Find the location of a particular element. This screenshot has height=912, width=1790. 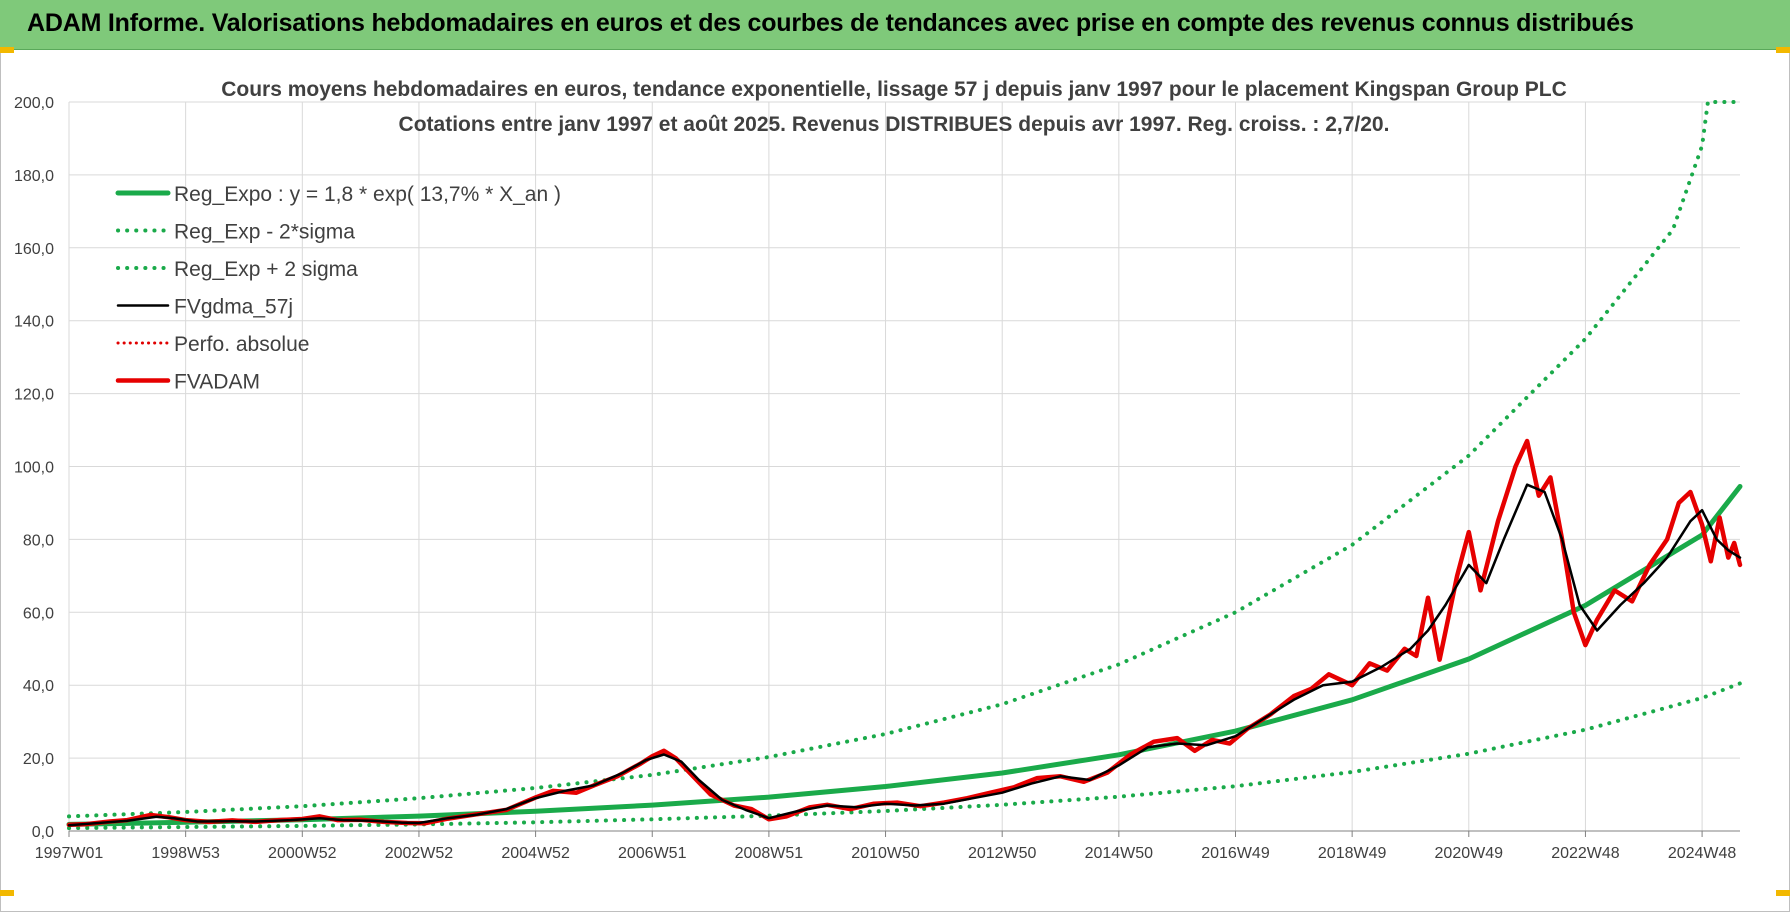

y-tick-label: 140,0 is located at coordinates (34, 322).